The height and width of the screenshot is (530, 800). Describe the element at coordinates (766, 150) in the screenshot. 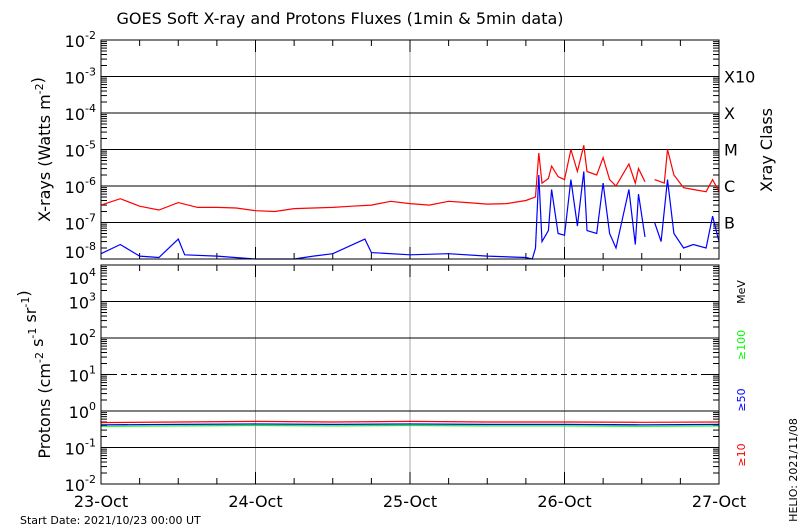

I see `xray-class-axis-label: Xray Class` at that location.